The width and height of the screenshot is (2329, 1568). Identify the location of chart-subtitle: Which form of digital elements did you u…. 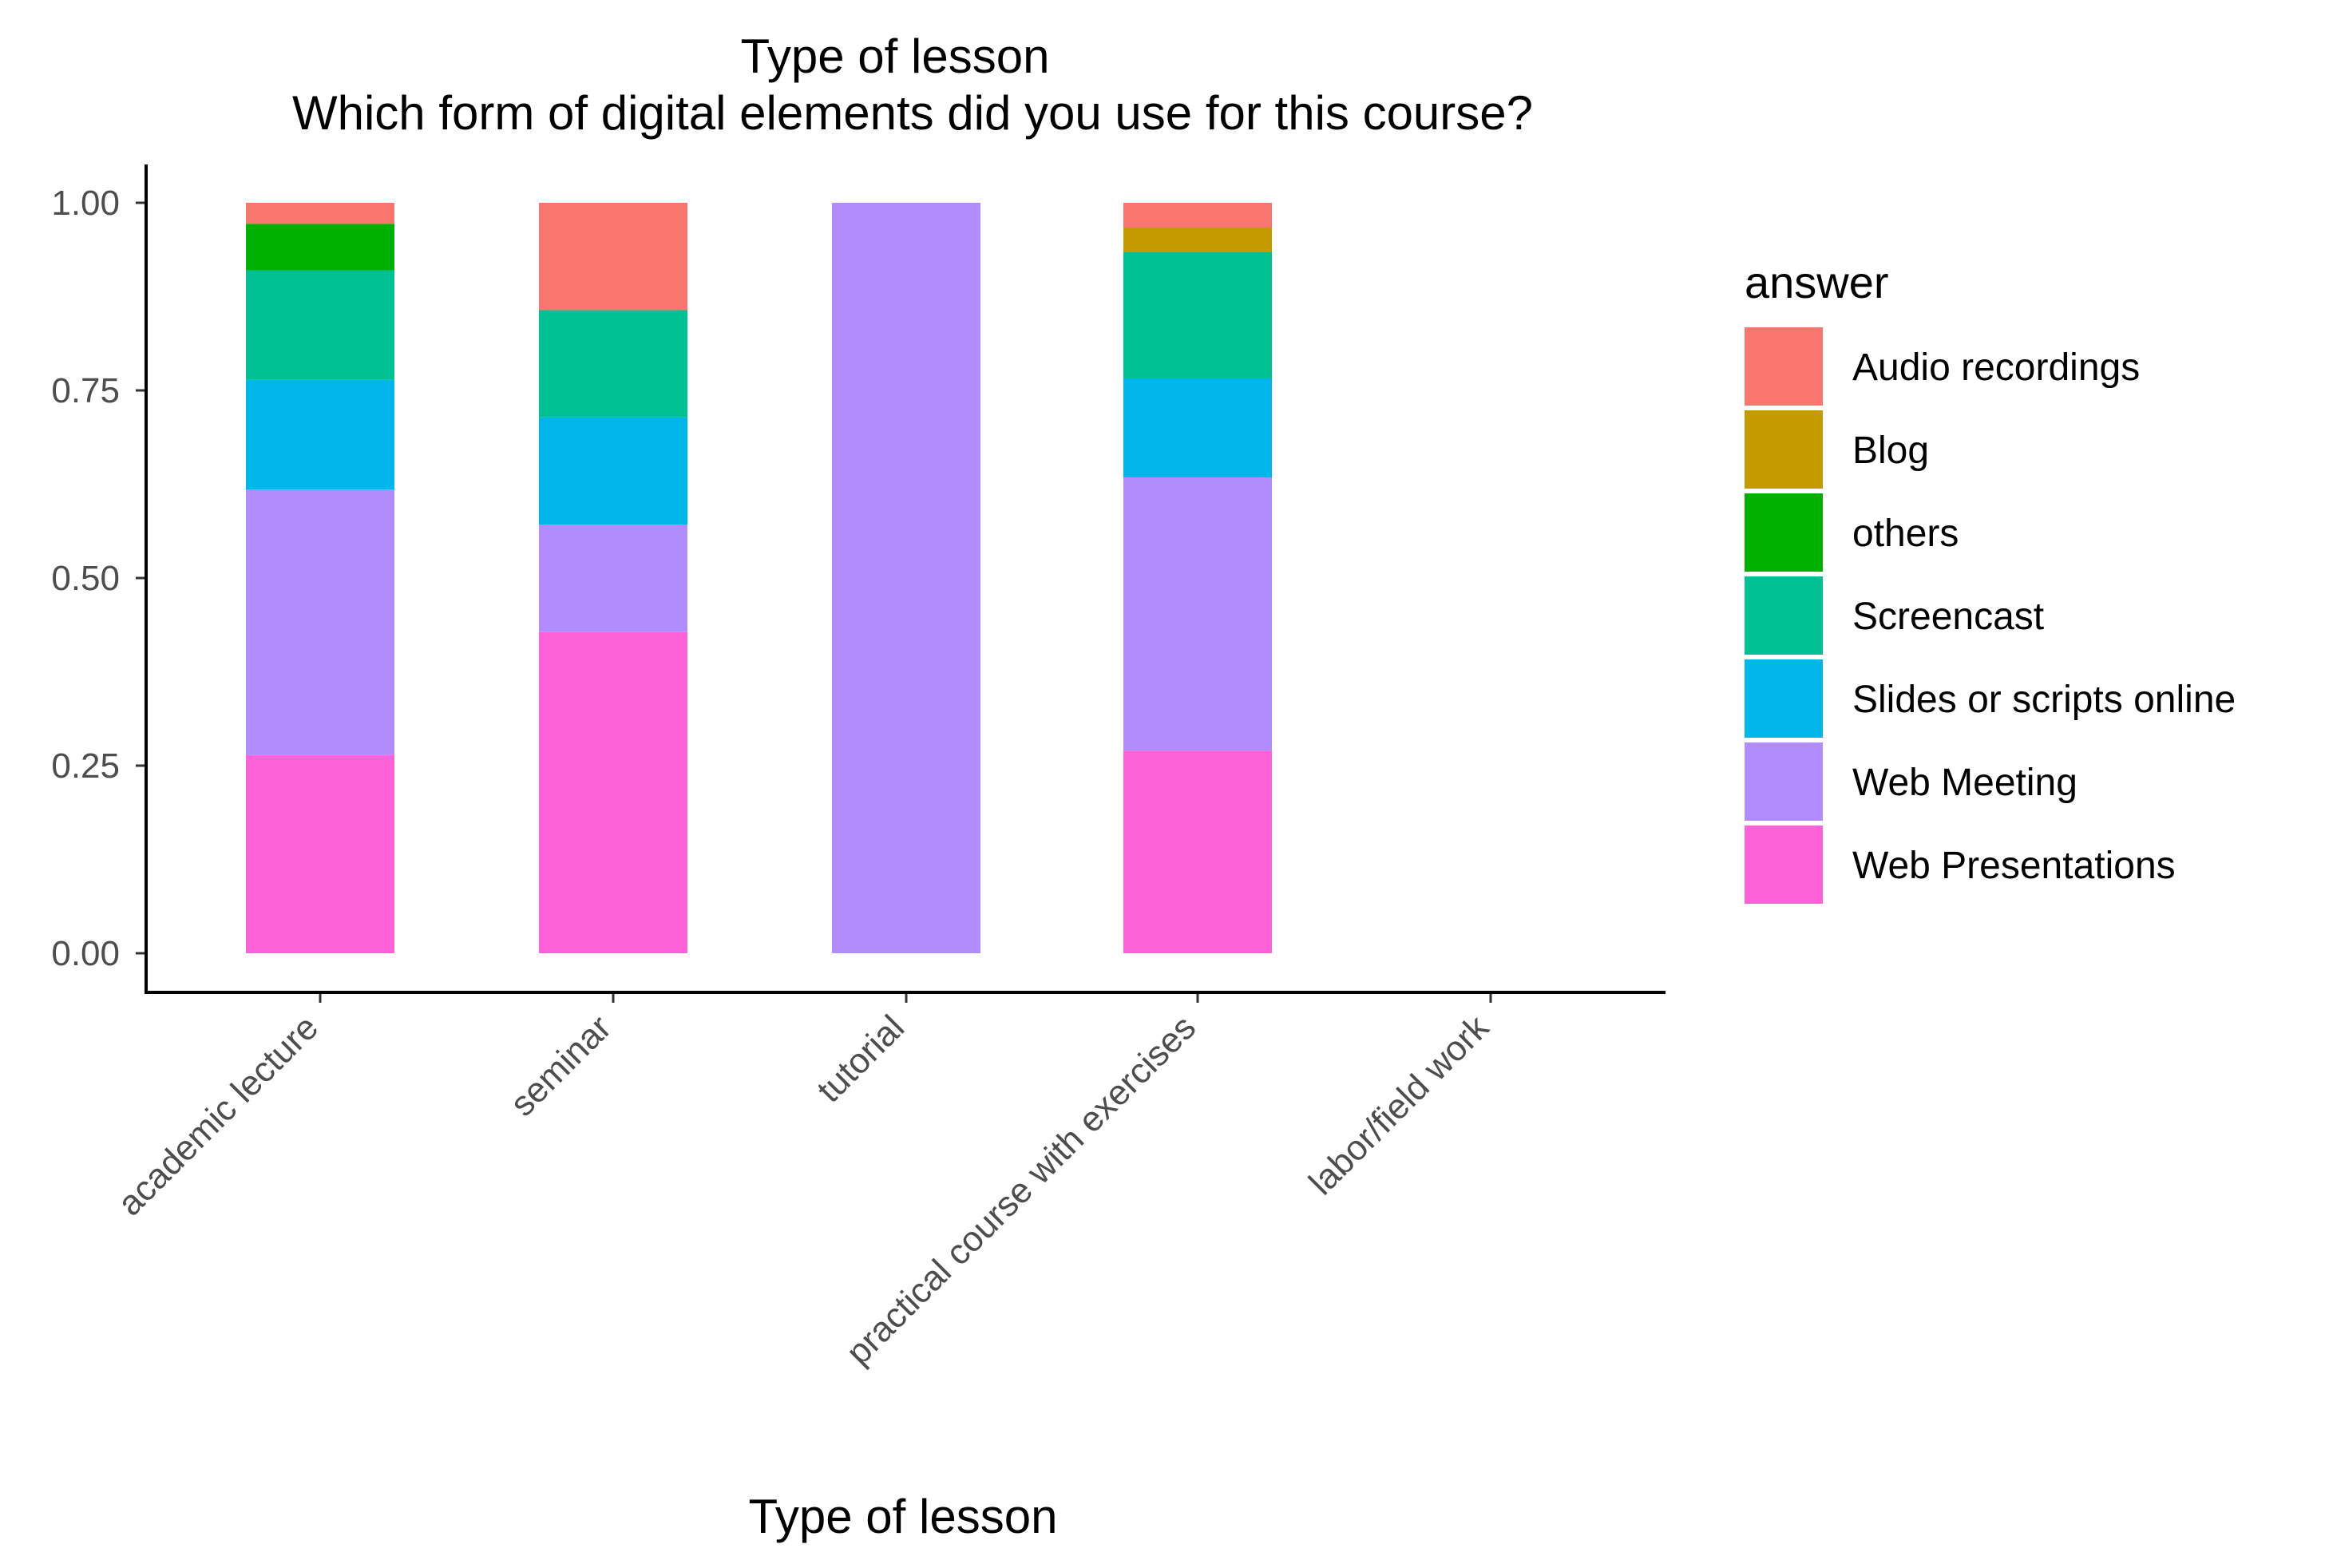
(912, 113).